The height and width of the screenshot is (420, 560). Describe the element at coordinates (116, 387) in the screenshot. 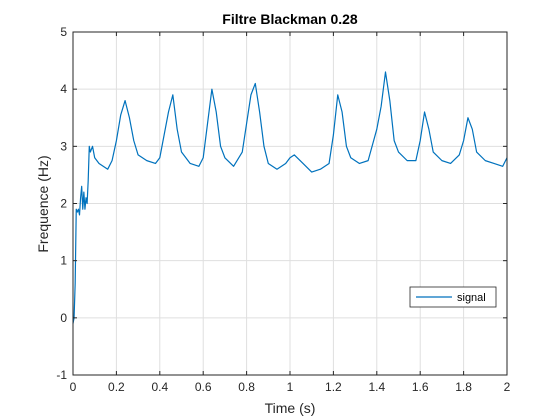

I see `x-tick-label: 0.2` at that location.